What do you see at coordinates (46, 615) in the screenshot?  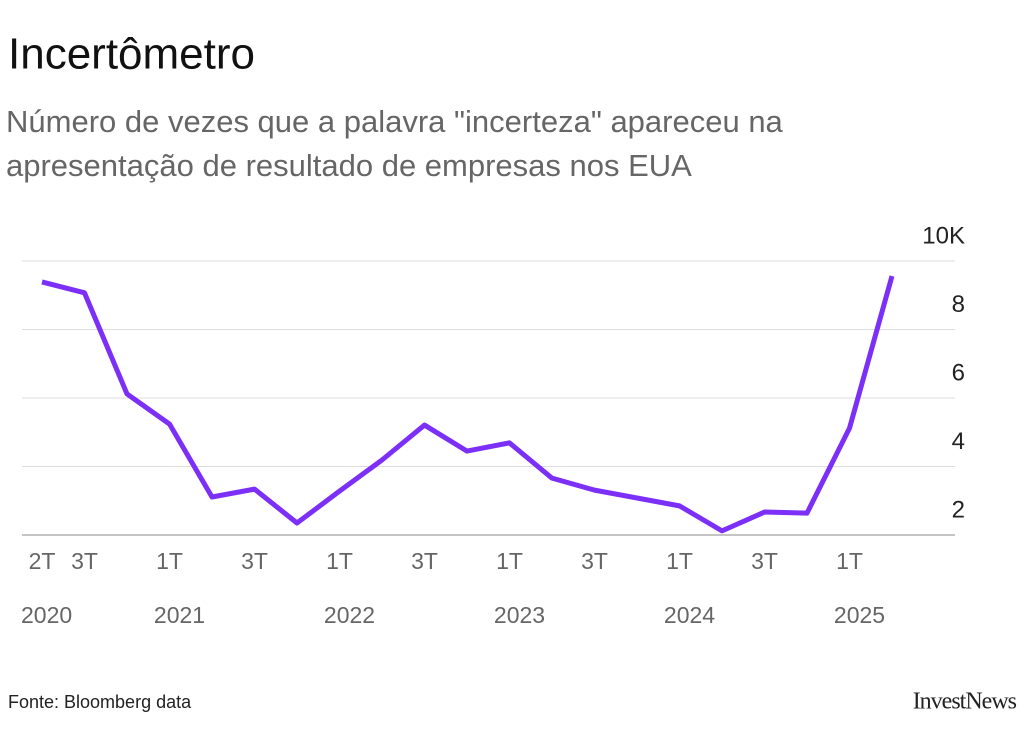 I see `x-year-label: 2020` at bounding box center [46, 615].